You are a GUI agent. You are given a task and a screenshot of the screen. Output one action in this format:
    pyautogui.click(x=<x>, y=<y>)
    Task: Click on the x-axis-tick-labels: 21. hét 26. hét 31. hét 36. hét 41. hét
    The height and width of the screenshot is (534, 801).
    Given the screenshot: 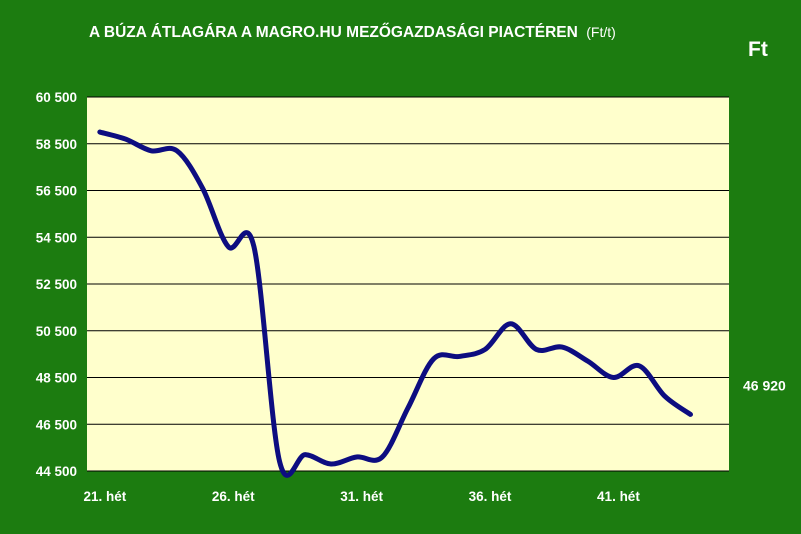 What is the action you would take?
    pyautogui.click(x=361, y=496)
    